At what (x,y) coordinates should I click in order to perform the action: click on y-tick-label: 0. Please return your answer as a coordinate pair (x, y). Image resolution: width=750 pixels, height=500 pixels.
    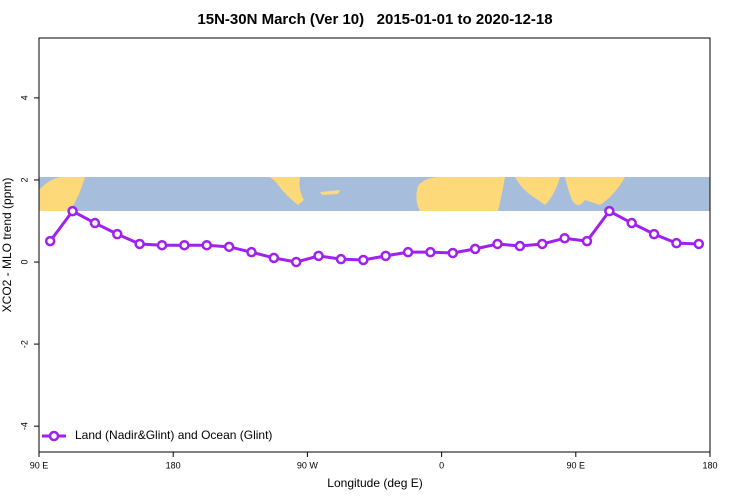
    Looking at the image, I should click on (24, 262).